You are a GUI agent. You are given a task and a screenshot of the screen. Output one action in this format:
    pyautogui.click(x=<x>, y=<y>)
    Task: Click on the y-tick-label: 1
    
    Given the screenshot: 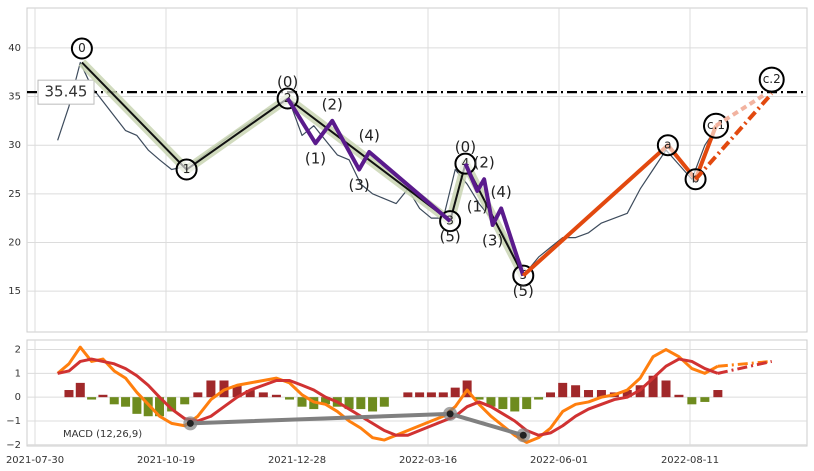 What is the action you would take?
    pyautogui.click(x=18, y=373)
    